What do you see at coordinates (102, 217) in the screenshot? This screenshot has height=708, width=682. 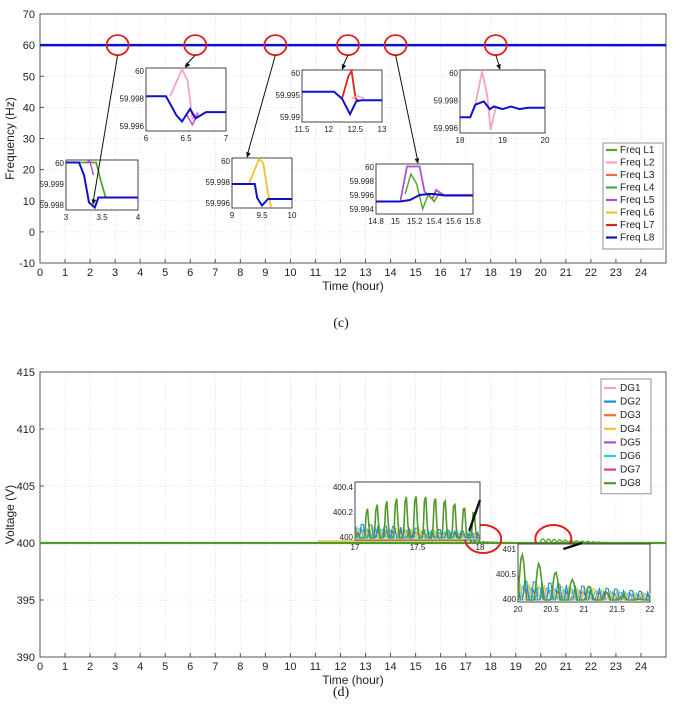 I see `c-inset-1-xtick: 3.5` at bounding box center [102, 217].